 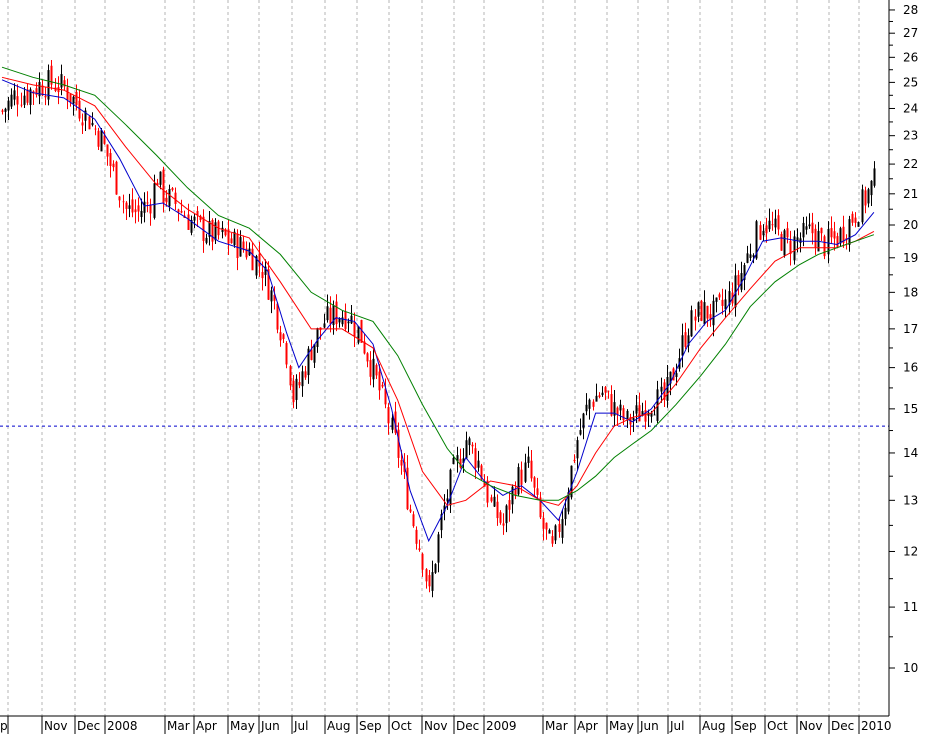 What do you see at coordinates (910, 329) in the screenshot?
I see `y-tick-label: 17` at bounding box center [910, 329].